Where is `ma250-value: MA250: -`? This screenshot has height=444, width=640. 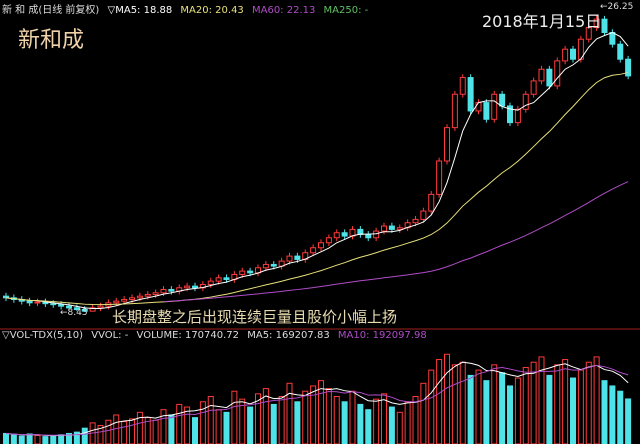
ma250-value: MA250: - is located at coordinates (346, 10).